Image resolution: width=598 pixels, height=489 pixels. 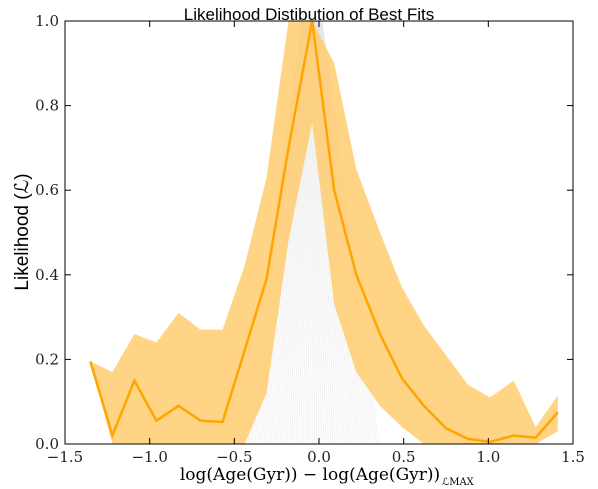 I want to click on y-tick-label: 1.0, so click(x=47, y=21).